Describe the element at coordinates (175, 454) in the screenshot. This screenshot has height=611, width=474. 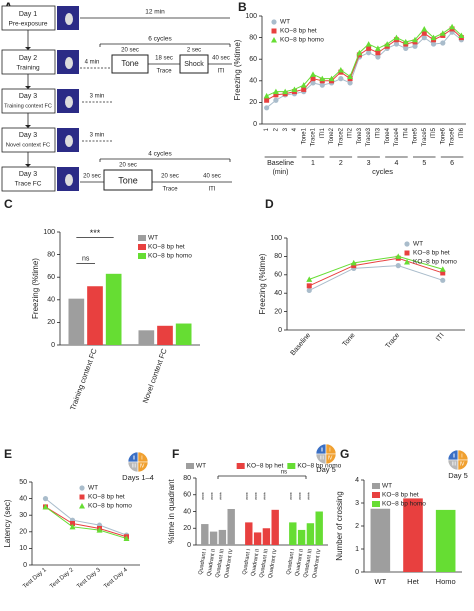
I see `panel-label: F` at that location.